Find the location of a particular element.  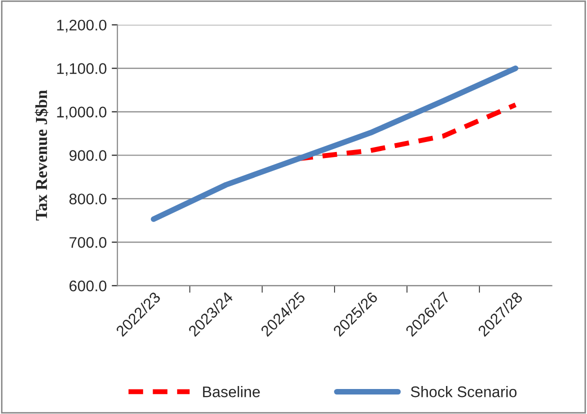

y-tick-label: 1,100.0 is located at coordinates (81, 69).